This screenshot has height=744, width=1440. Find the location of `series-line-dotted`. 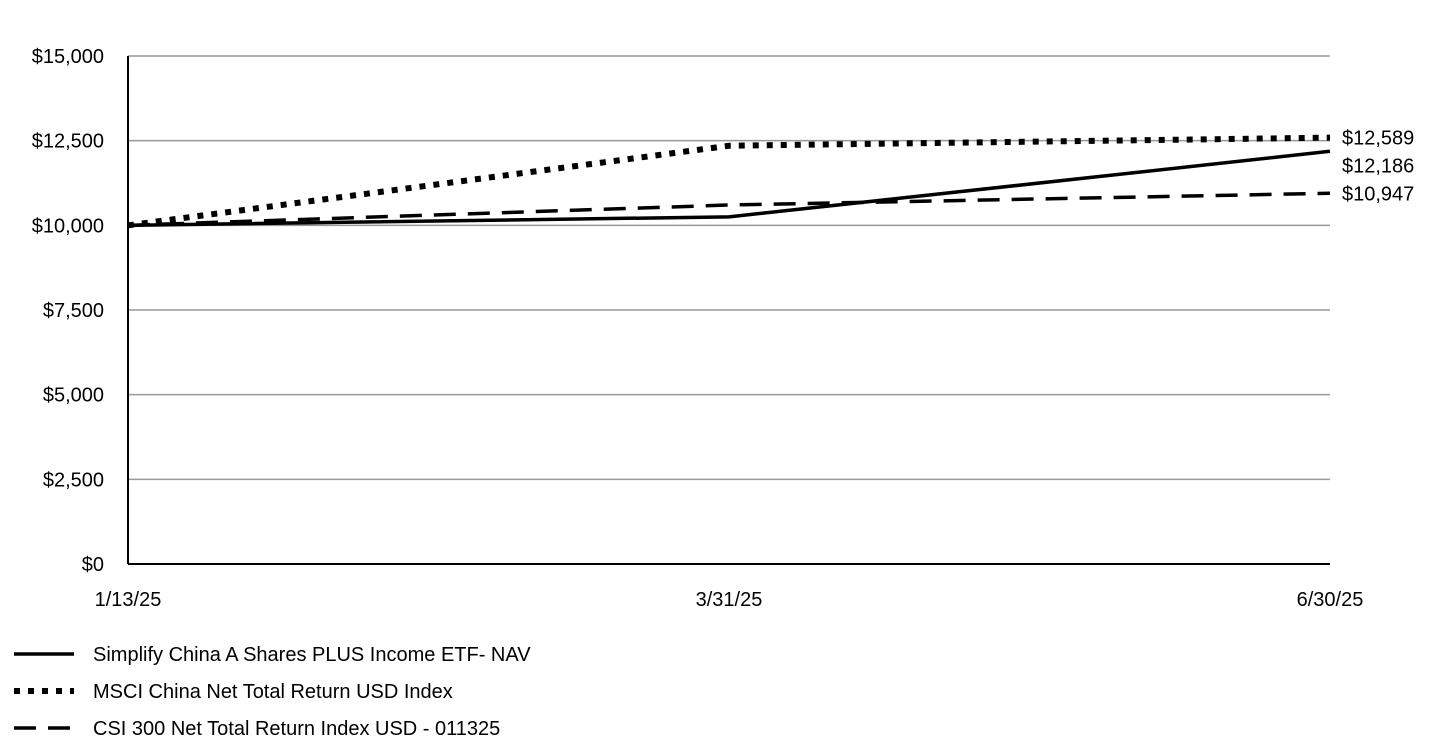

series-line-dotted is located at coordinates (729, 181).